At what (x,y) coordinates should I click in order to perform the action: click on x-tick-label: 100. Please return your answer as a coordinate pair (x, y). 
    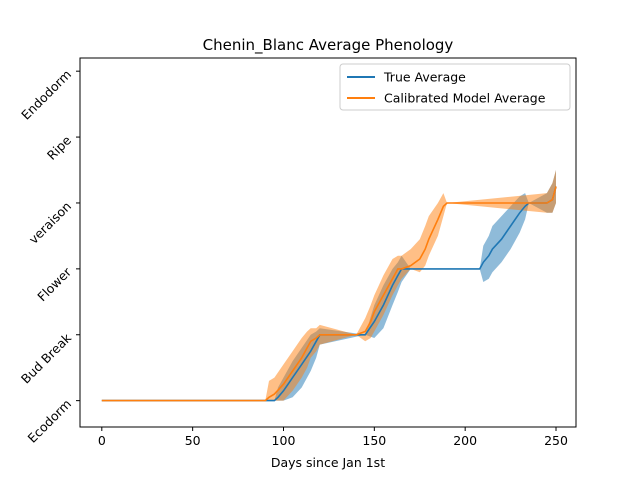
    Looking at the image, I should click on (284, 440).